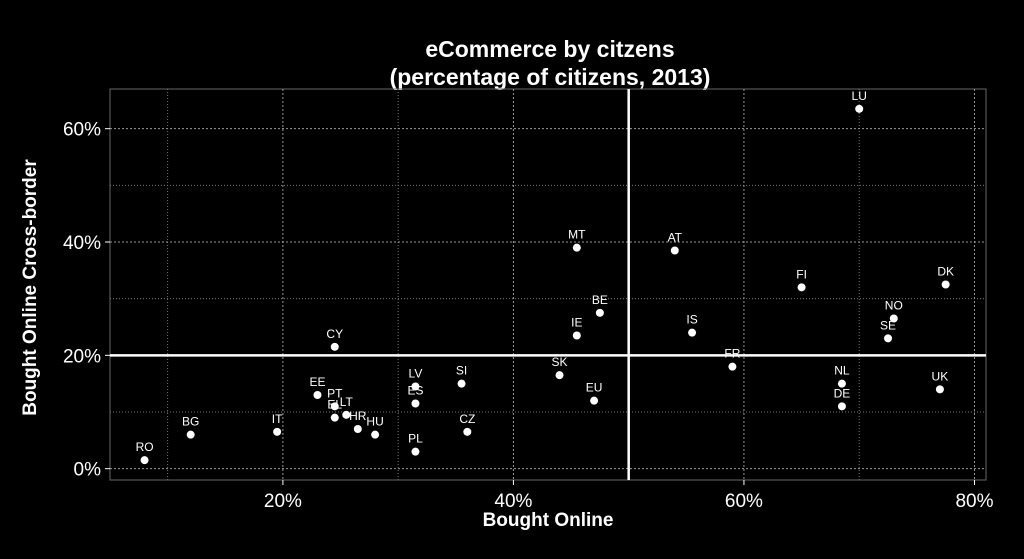  I want to click on point-label: CZ, so click(467, 419).